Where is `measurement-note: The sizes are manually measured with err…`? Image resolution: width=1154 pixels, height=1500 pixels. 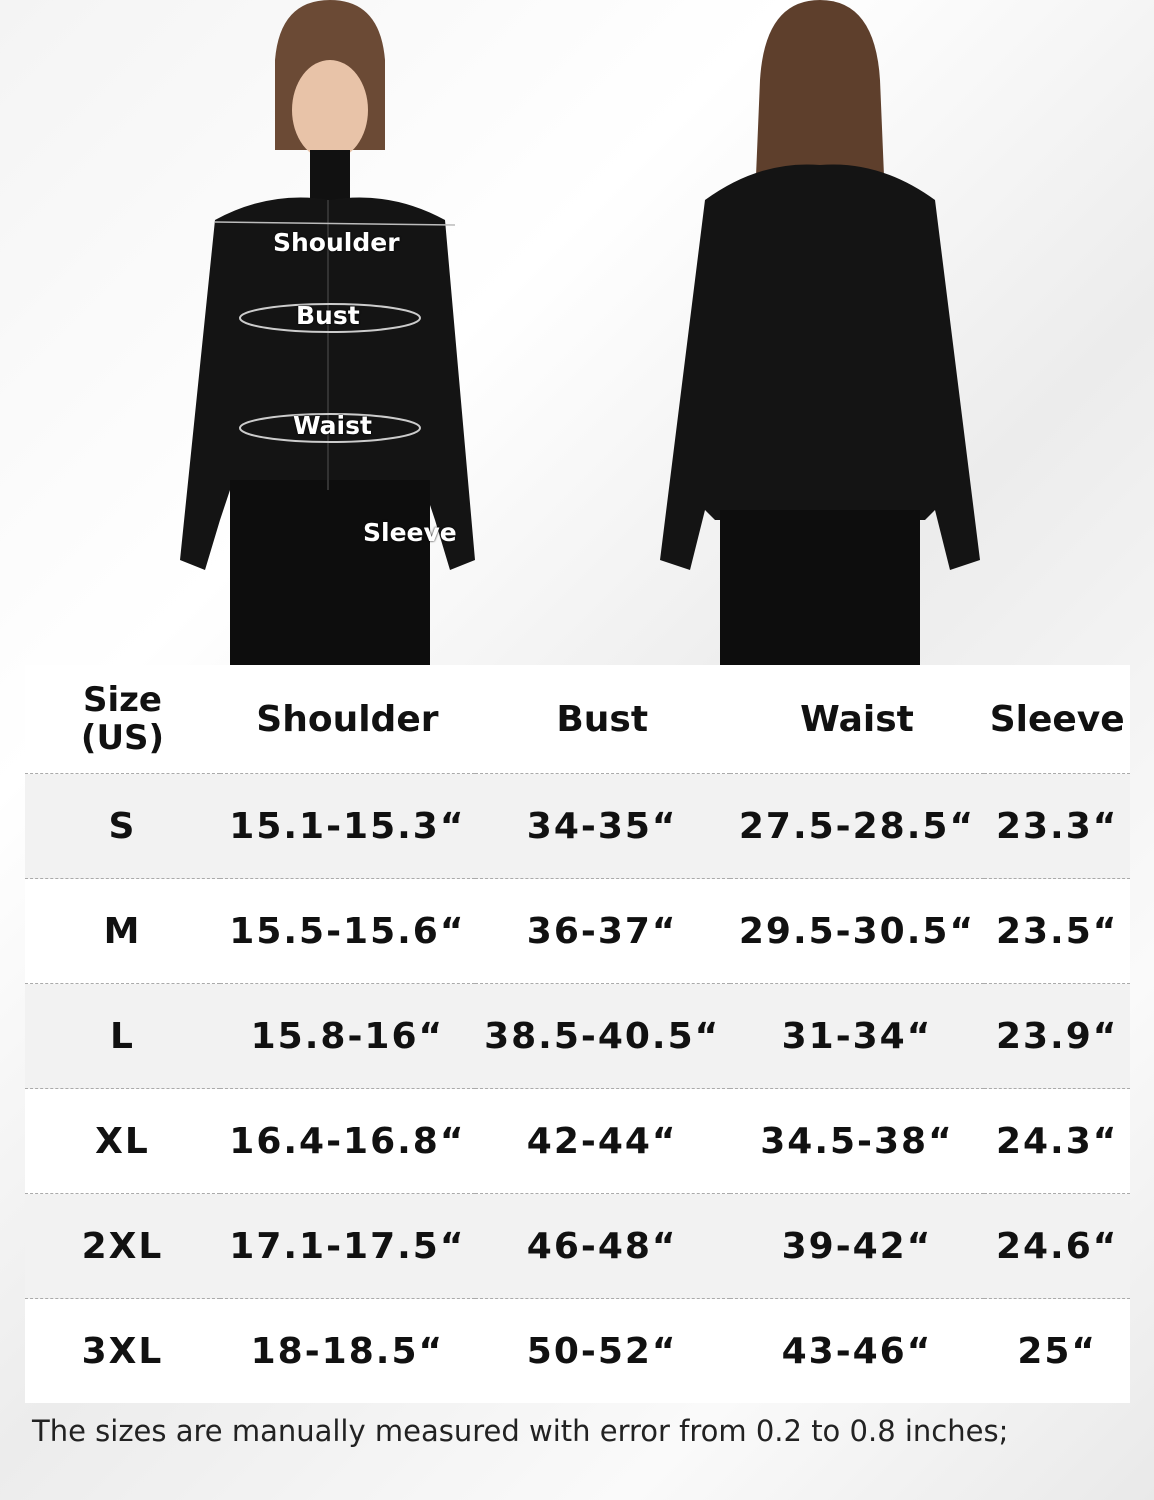 measurement-note: The sizes are manually measured with err… is located at coordinates (520, 1431).